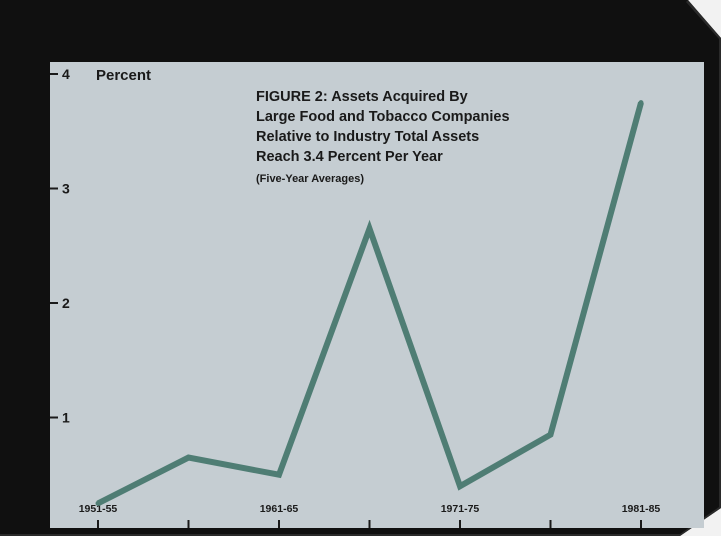 The height and width of the screenshot is (536, 721). I want to click on y-axis: 1 2 3 4, so click(60, 246).